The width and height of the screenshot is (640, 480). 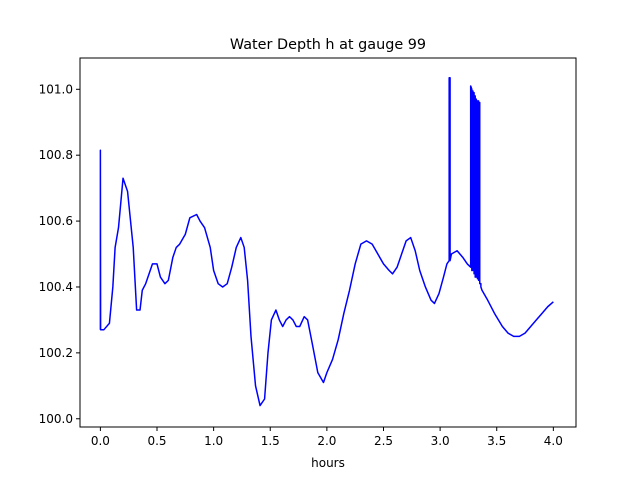 What do you see at coordinates (56, 419) in the screenshot?
I see `y-tick-label: 100.0` at bounding box center [56, 419].